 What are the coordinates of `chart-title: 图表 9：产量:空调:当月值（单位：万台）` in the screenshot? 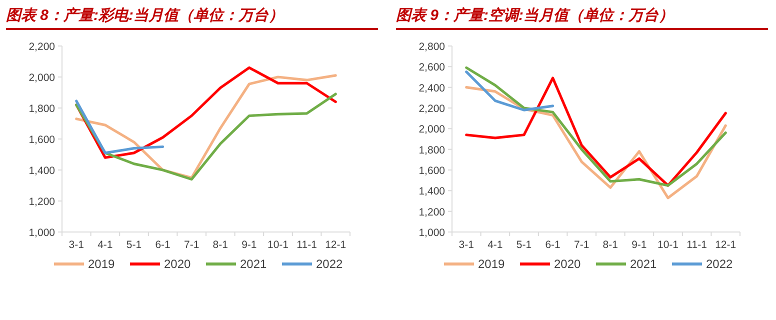 It's located at (582, 18).